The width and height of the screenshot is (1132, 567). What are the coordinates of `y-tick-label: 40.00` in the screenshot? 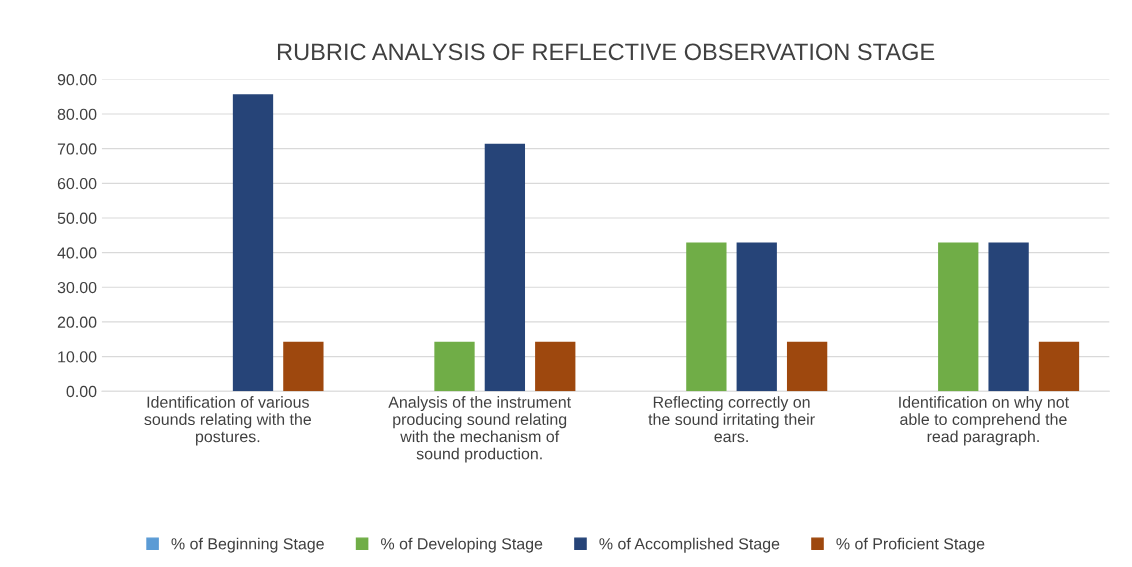 It's located at (77, 253).